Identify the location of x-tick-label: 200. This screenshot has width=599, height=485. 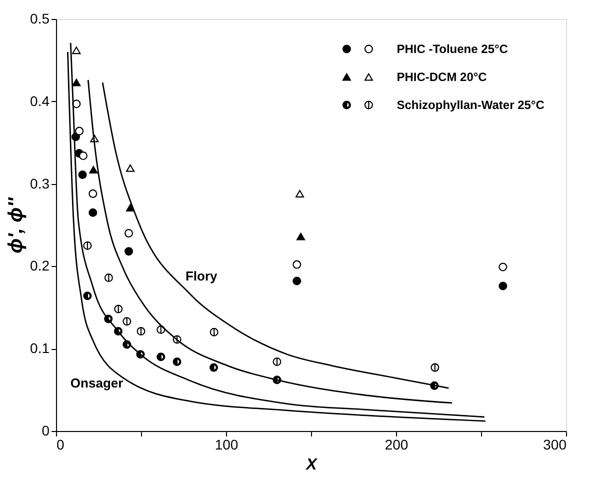
(396, 444).